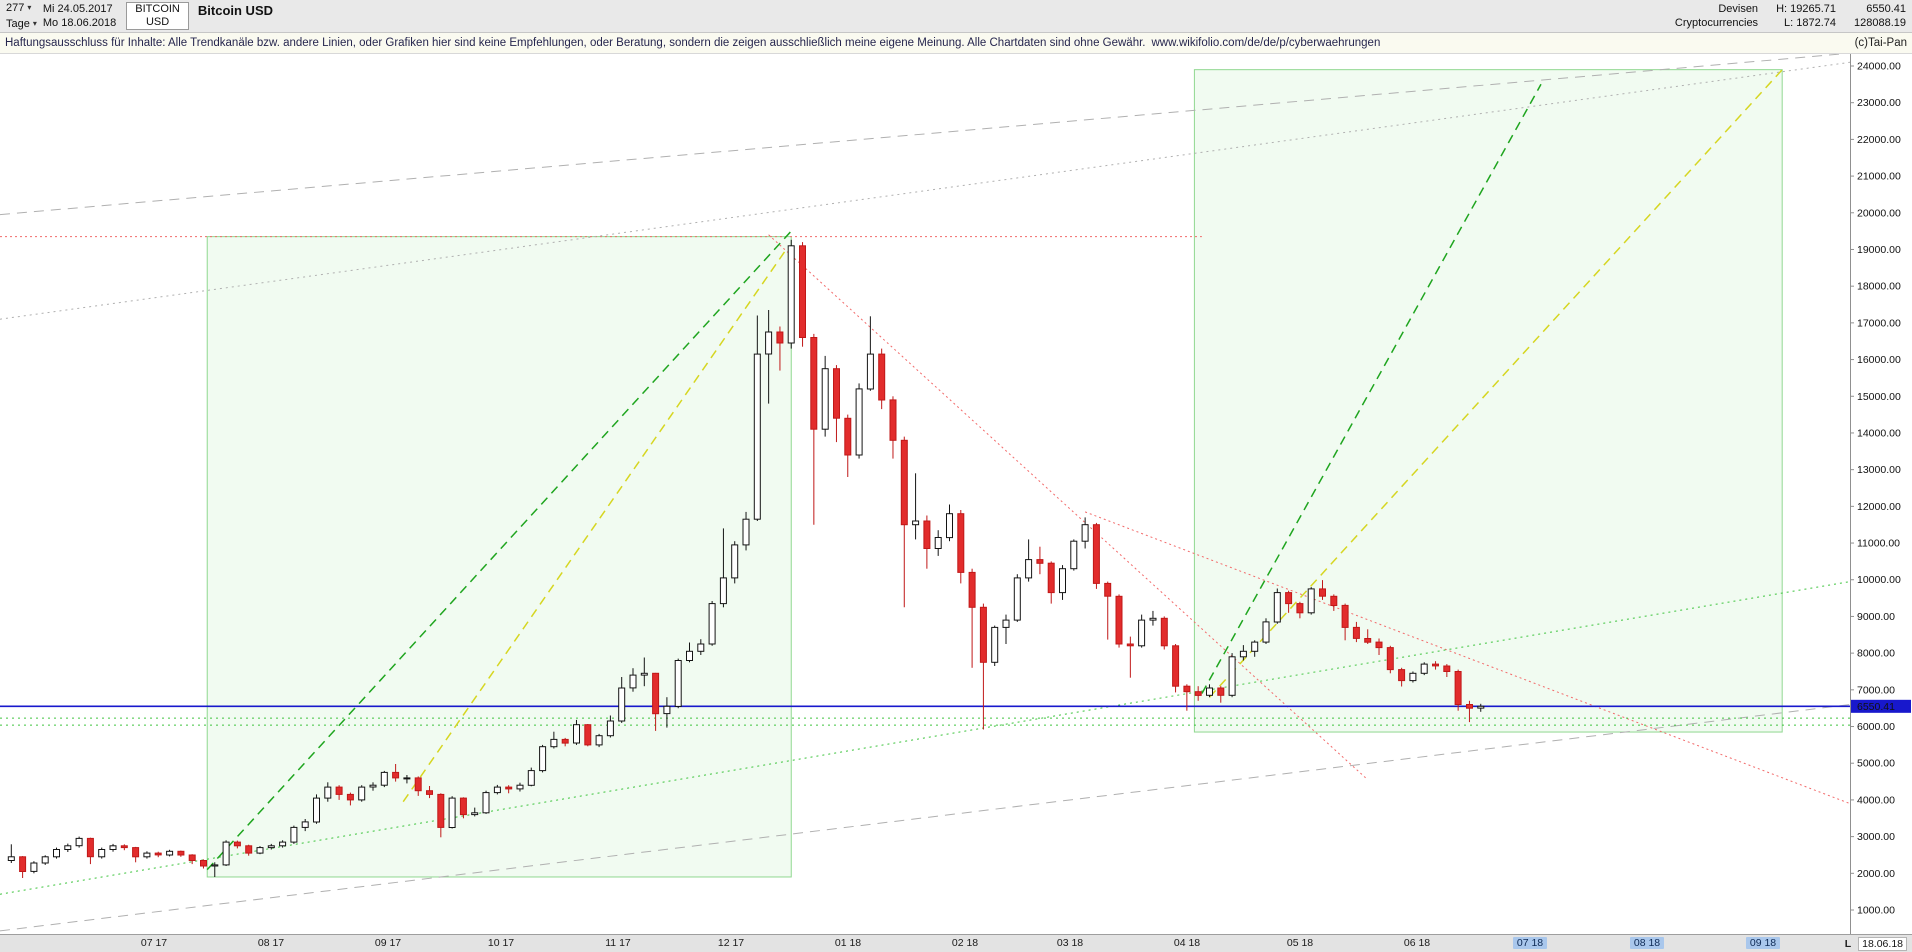 The image size is (1912, 952). What do you see at coordinates (965, 943) in the screenshot?
I see `time-tick-label: 02 18` at bounding box center [965, 943].